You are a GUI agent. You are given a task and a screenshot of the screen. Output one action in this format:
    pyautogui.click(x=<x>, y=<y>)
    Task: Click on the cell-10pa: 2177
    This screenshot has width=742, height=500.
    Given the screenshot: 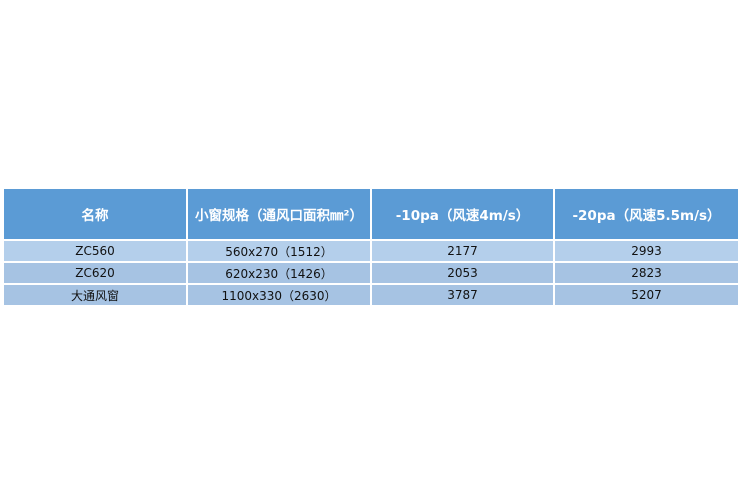 What is the action you would take?
    pyautogui.click(x=462, y=251)
    